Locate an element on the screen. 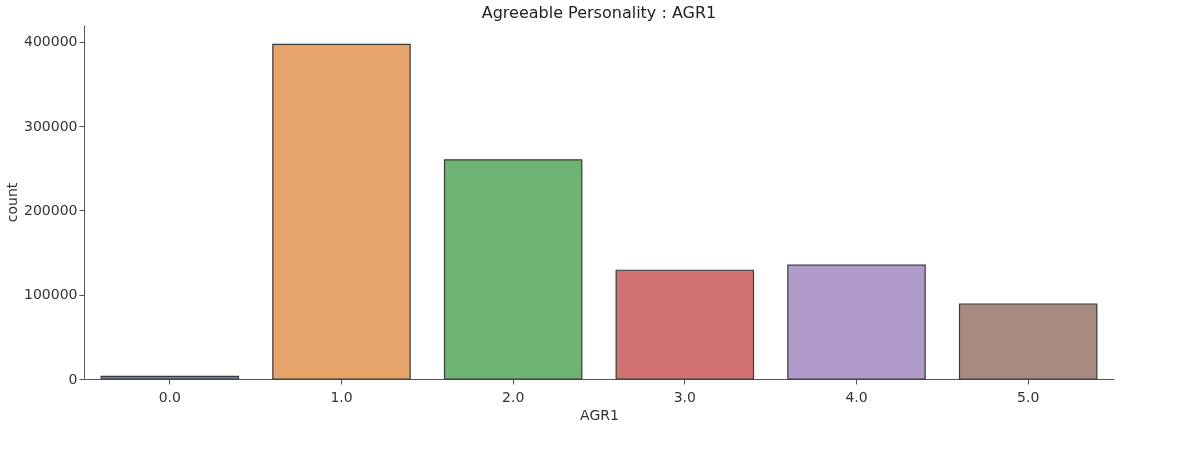  x-tick-label: 2.0 is located at coordinates (513, 396).